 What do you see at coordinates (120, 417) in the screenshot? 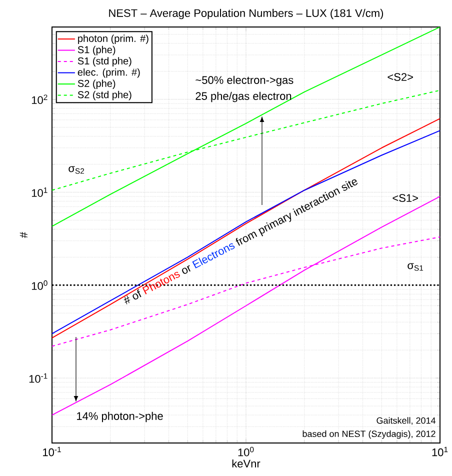
I see `annotation: 14% photon->phe` at bounding box center [120, 417].